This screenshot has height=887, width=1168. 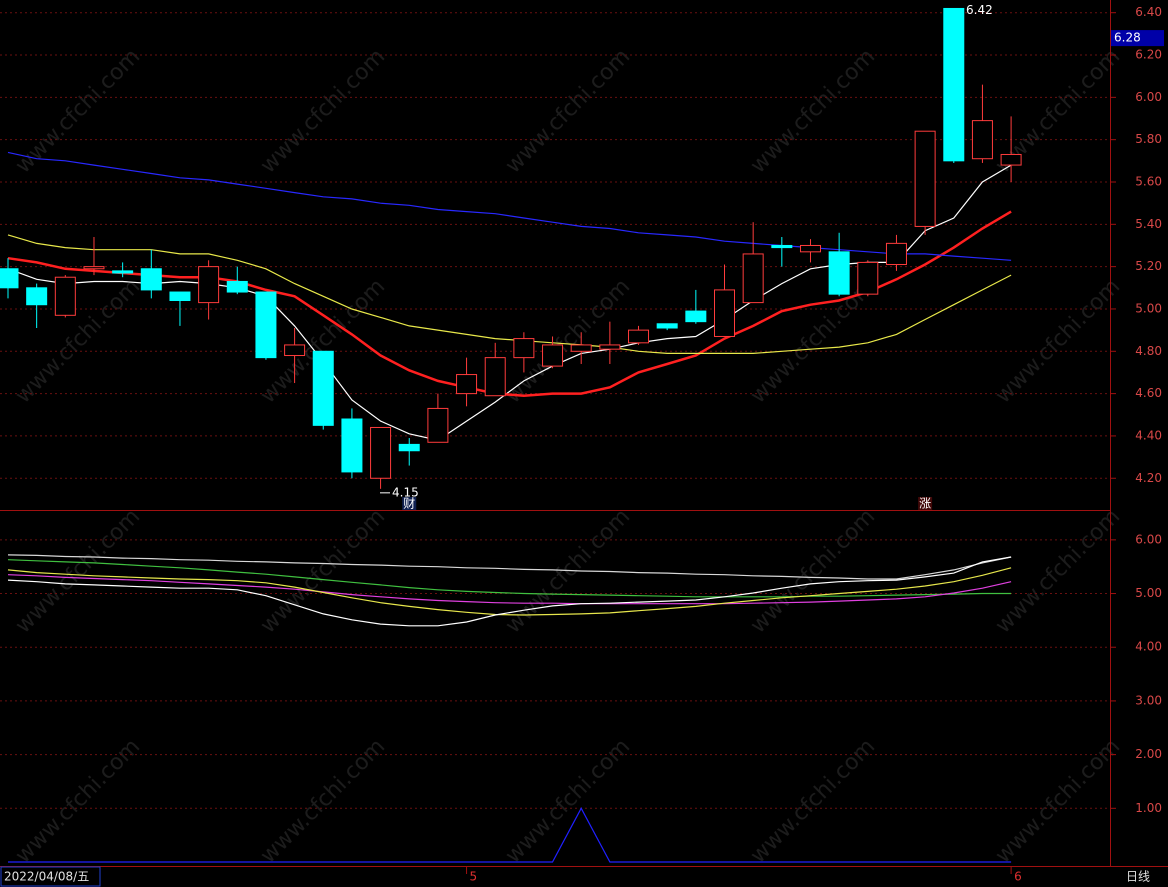 I want to click on y-tick-label: 5.20, so click(x=1148, y=266).